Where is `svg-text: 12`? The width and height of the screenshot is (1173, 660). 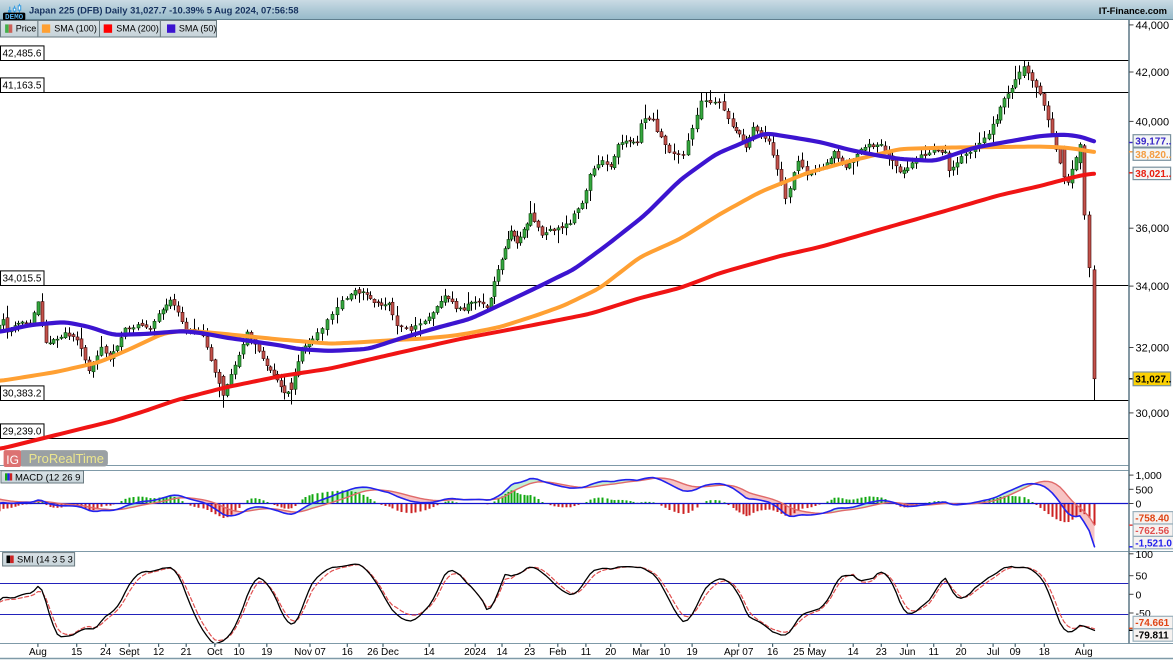
svg-text: 12 is located at coordinates (159, 652).